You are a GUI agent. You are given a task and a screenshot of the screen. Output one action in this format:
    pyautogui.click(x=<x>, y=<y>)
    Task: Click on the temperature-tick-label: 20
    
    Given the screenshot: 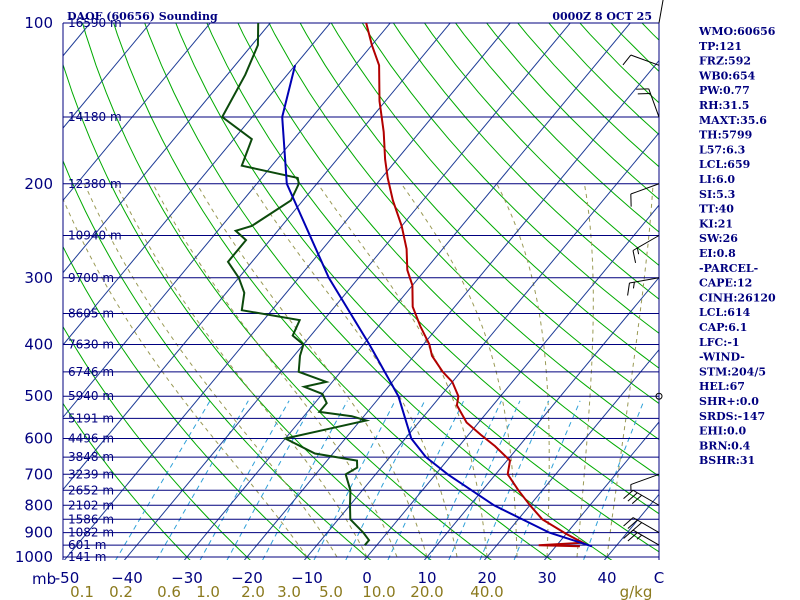 What is the action you would take?
    pyautogui.click(x=486, y=578)
    